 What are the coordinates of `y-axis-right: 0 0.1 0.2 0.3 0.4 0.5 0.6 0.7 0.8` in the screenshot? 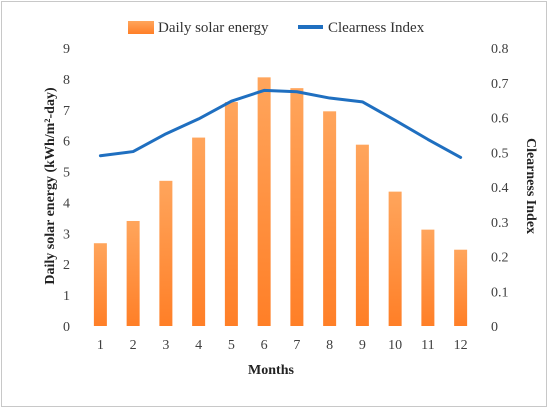 It's located at (500, 188).